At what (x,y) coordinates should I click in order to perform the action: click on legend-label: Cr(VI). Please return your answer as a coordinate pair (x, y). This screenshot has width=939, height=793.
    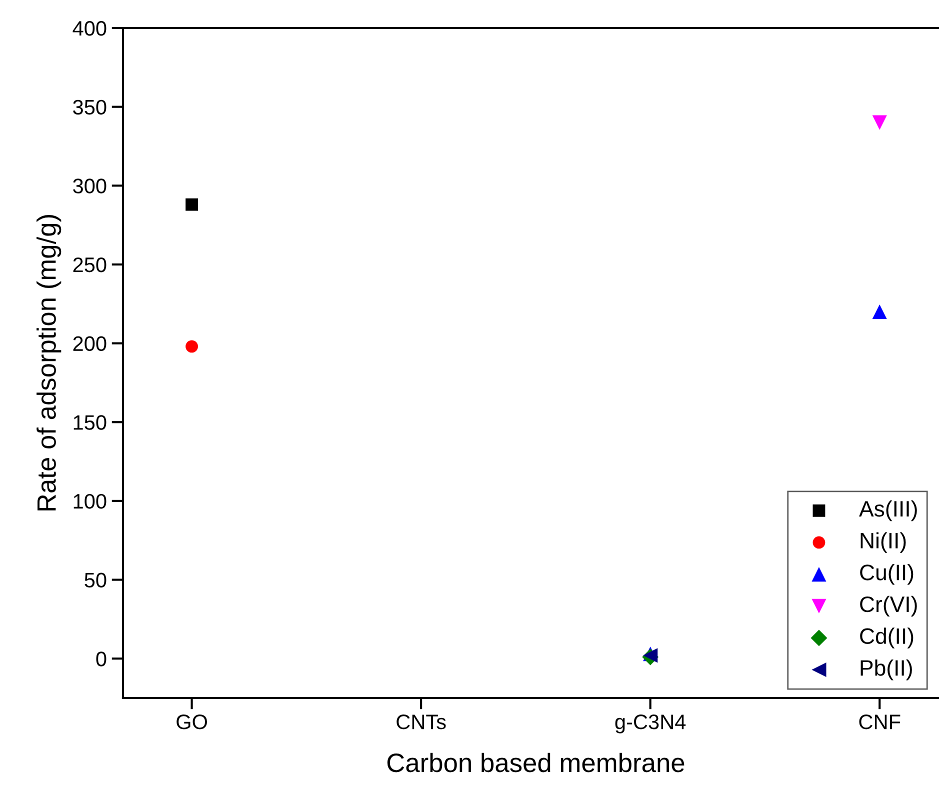
    Looking at the image, I should click on (888, 606).